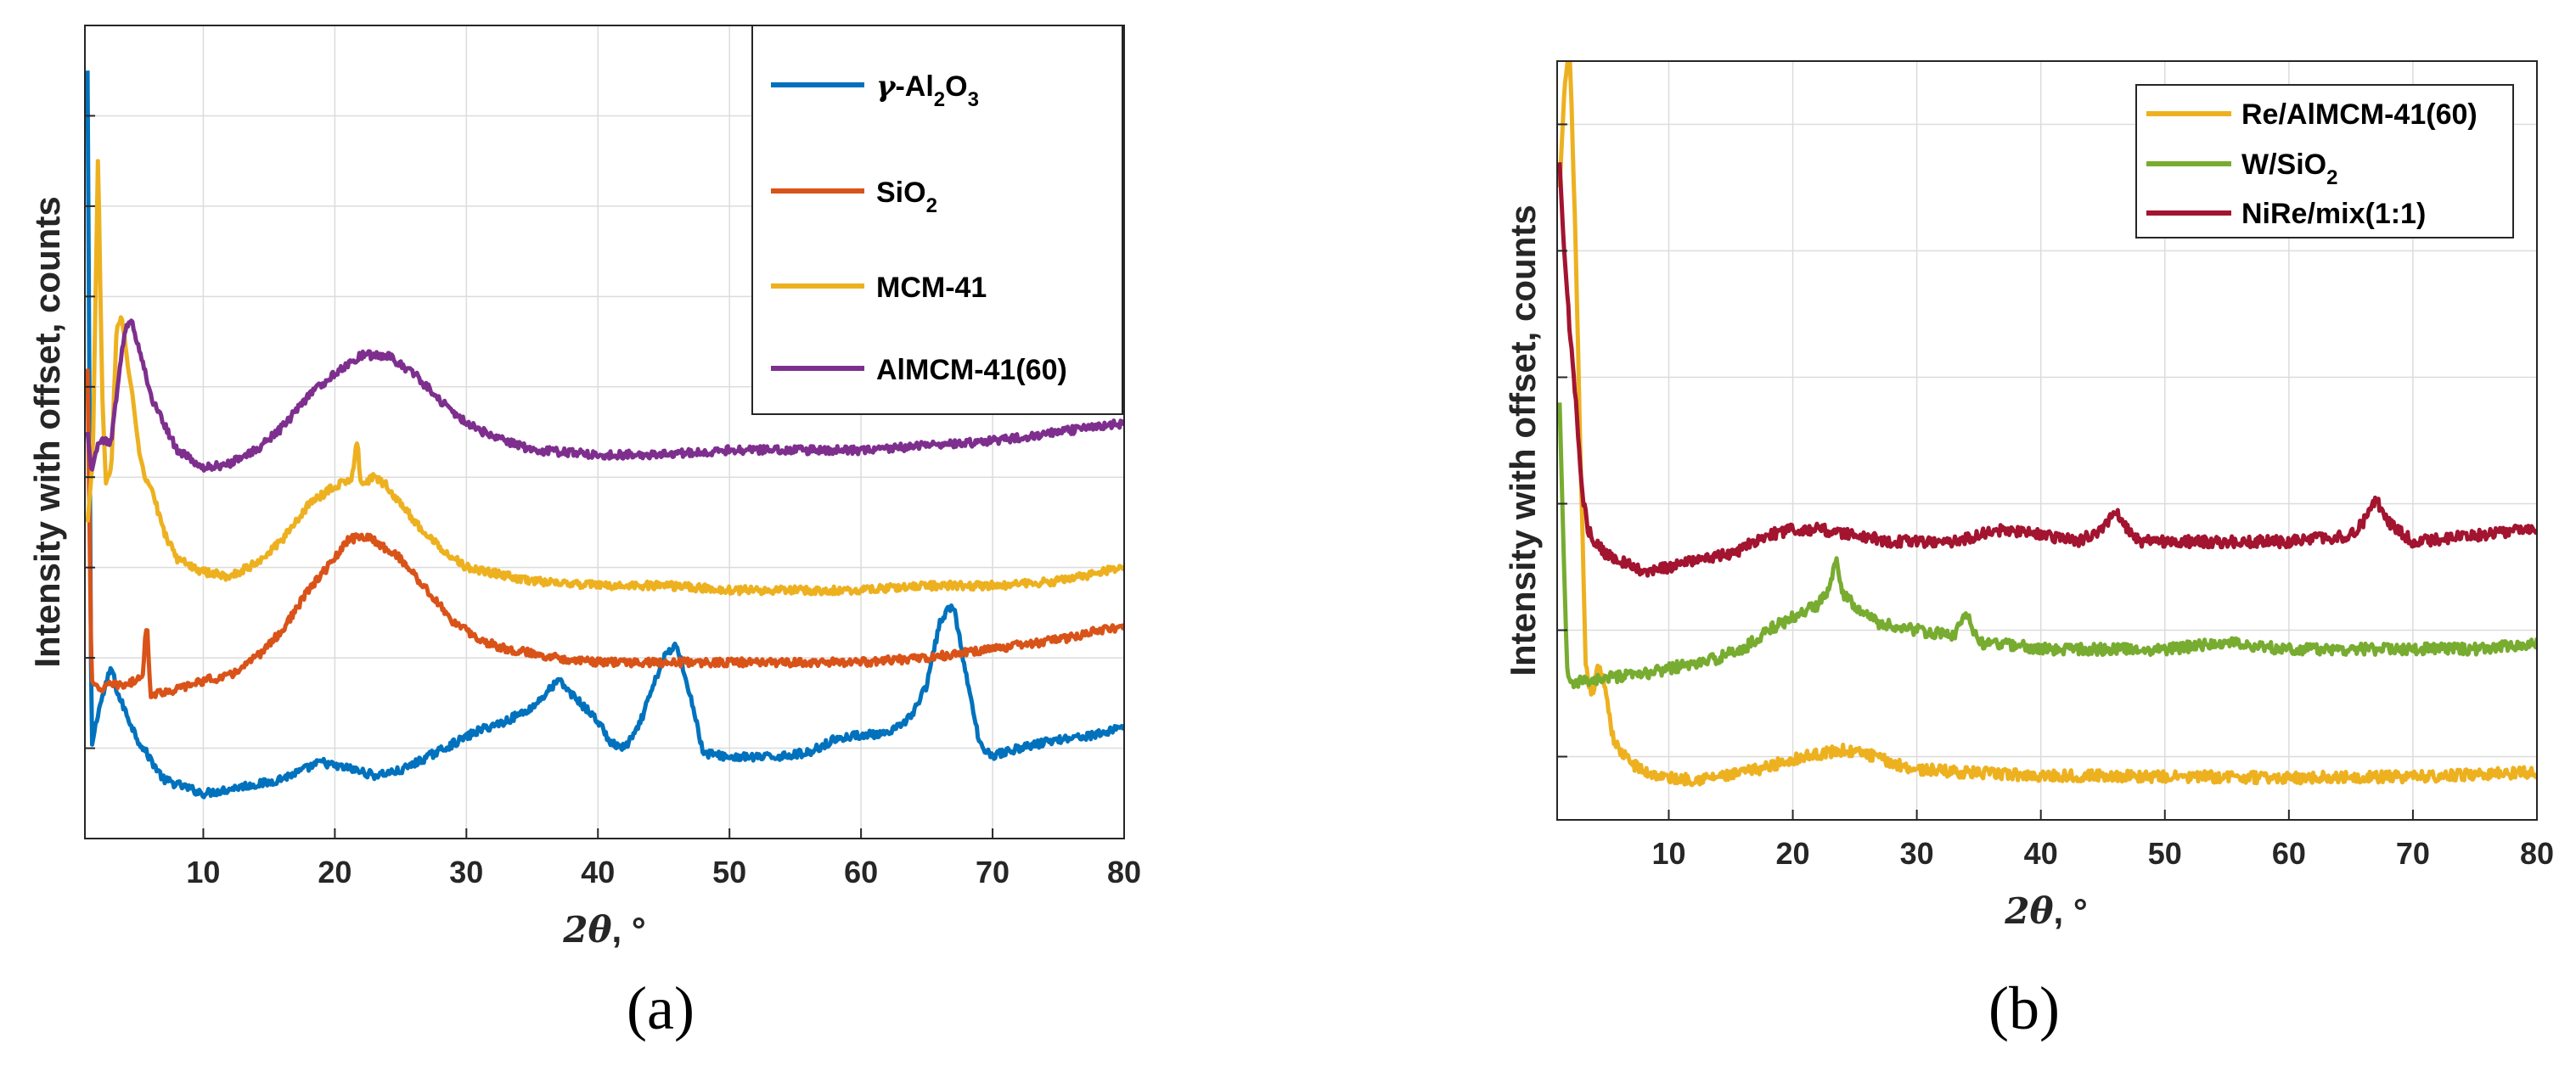 The height and width of the screenshot is (1066, 2576). Describe the element at coordinates (971, 370) in the screenshot. I see `legend-label-almcm41: AlMCM-41(60)` at that location.